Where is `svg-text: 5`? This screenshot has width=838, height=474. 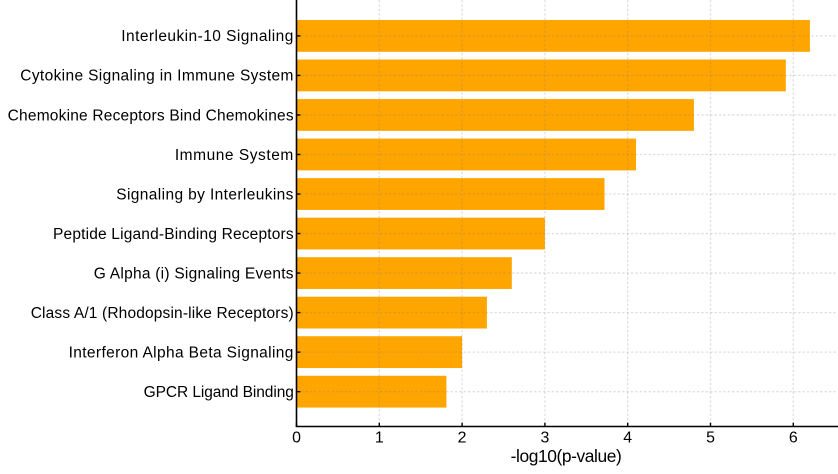 svg-text: 5 is located at coordinates (710, 437).